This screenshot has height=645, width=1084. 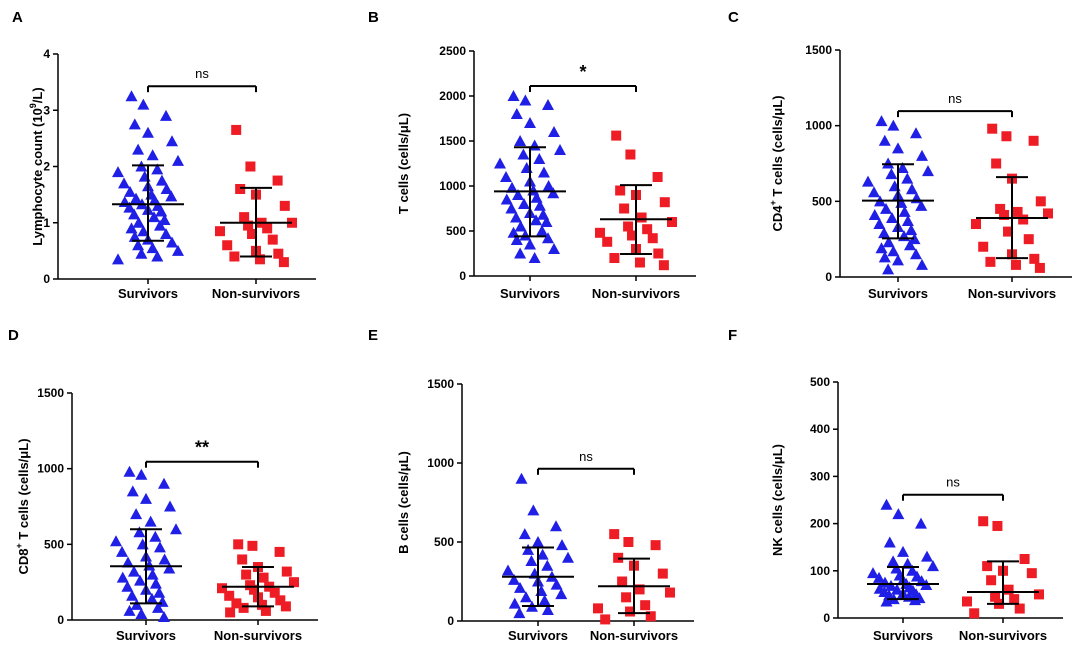 What do you see at coordinates (202, 448) in the screenshot?
I see `significance-label: **` at bounding box center [202, 448].